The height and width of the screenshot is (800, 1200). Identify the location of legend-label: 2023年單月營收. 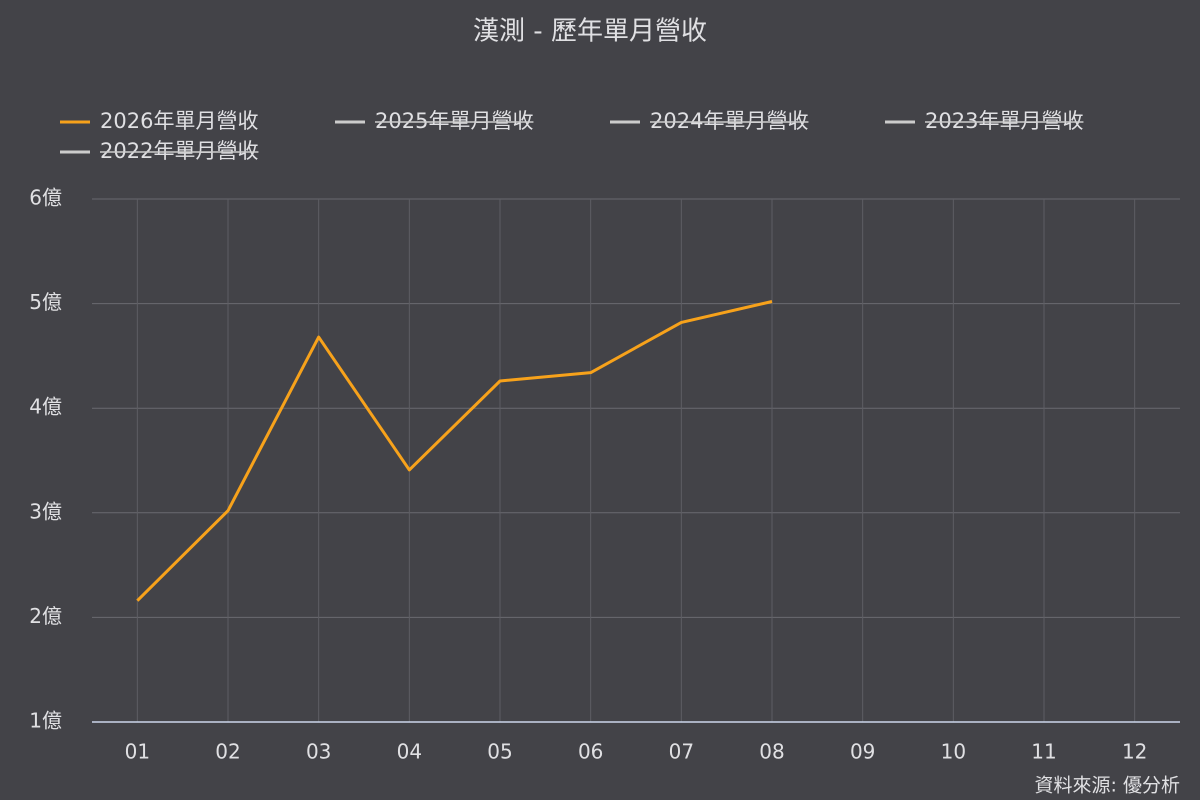
(1004, 121).